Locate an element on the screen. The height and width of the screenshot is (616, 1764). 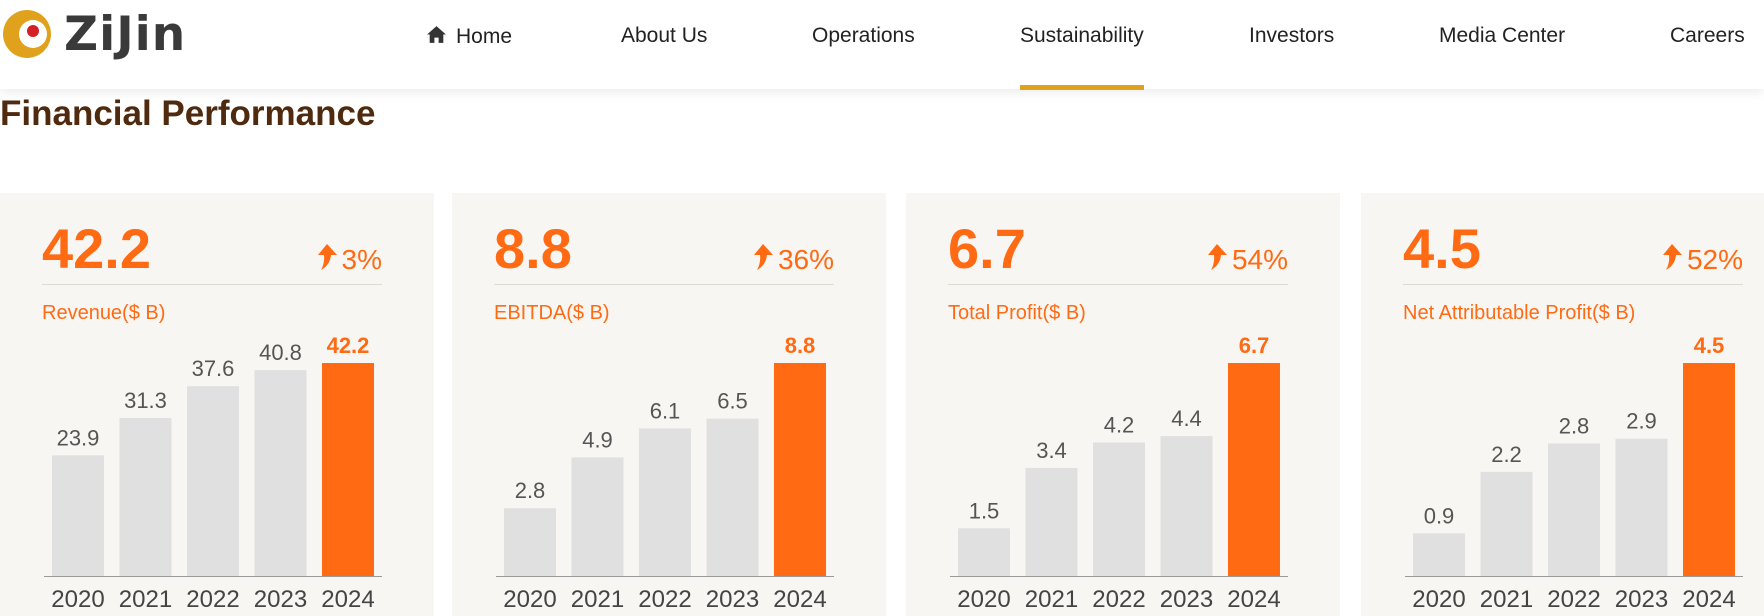
page-title: Financial Performance is located at coordinates (188, 113).